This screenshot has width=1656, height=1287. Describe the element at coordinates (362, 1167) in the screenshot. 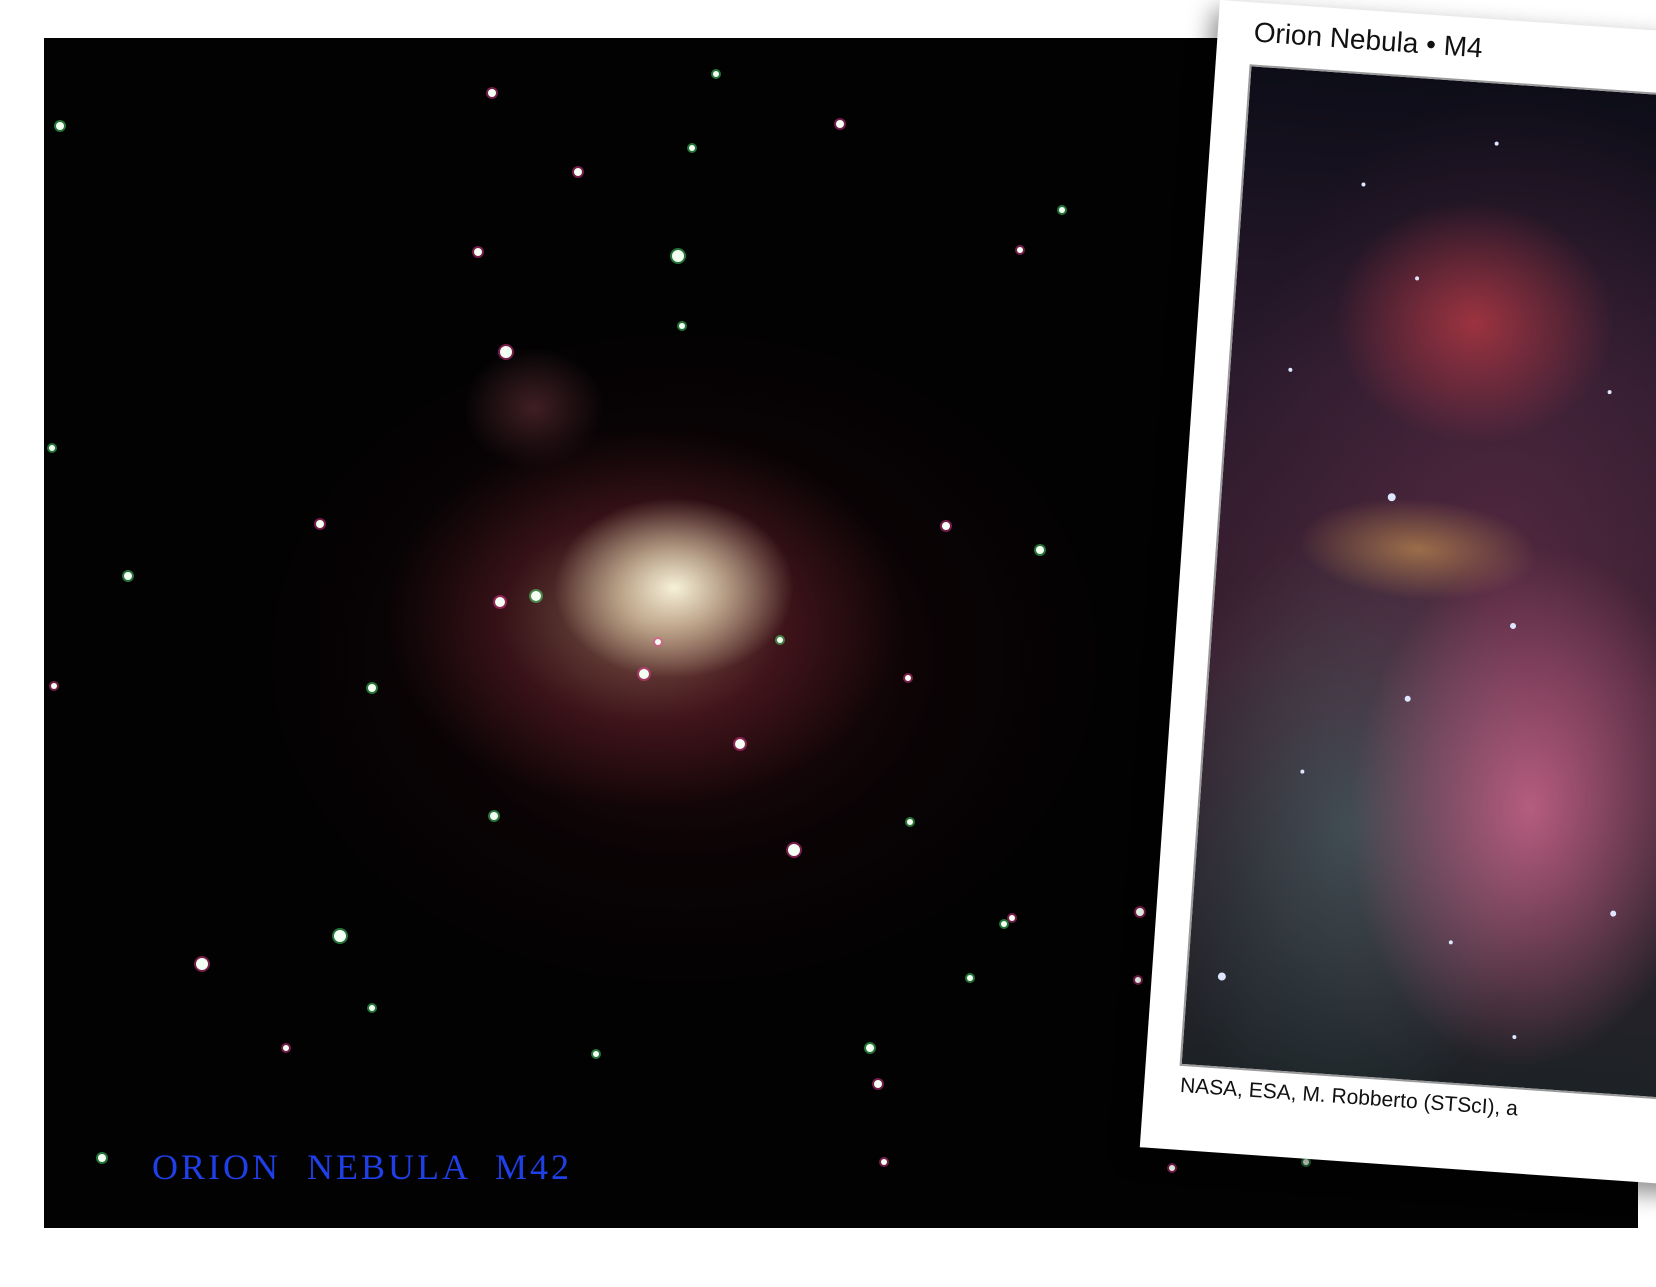

I see `photo-caption: ORION NEBULA M42` at that location.